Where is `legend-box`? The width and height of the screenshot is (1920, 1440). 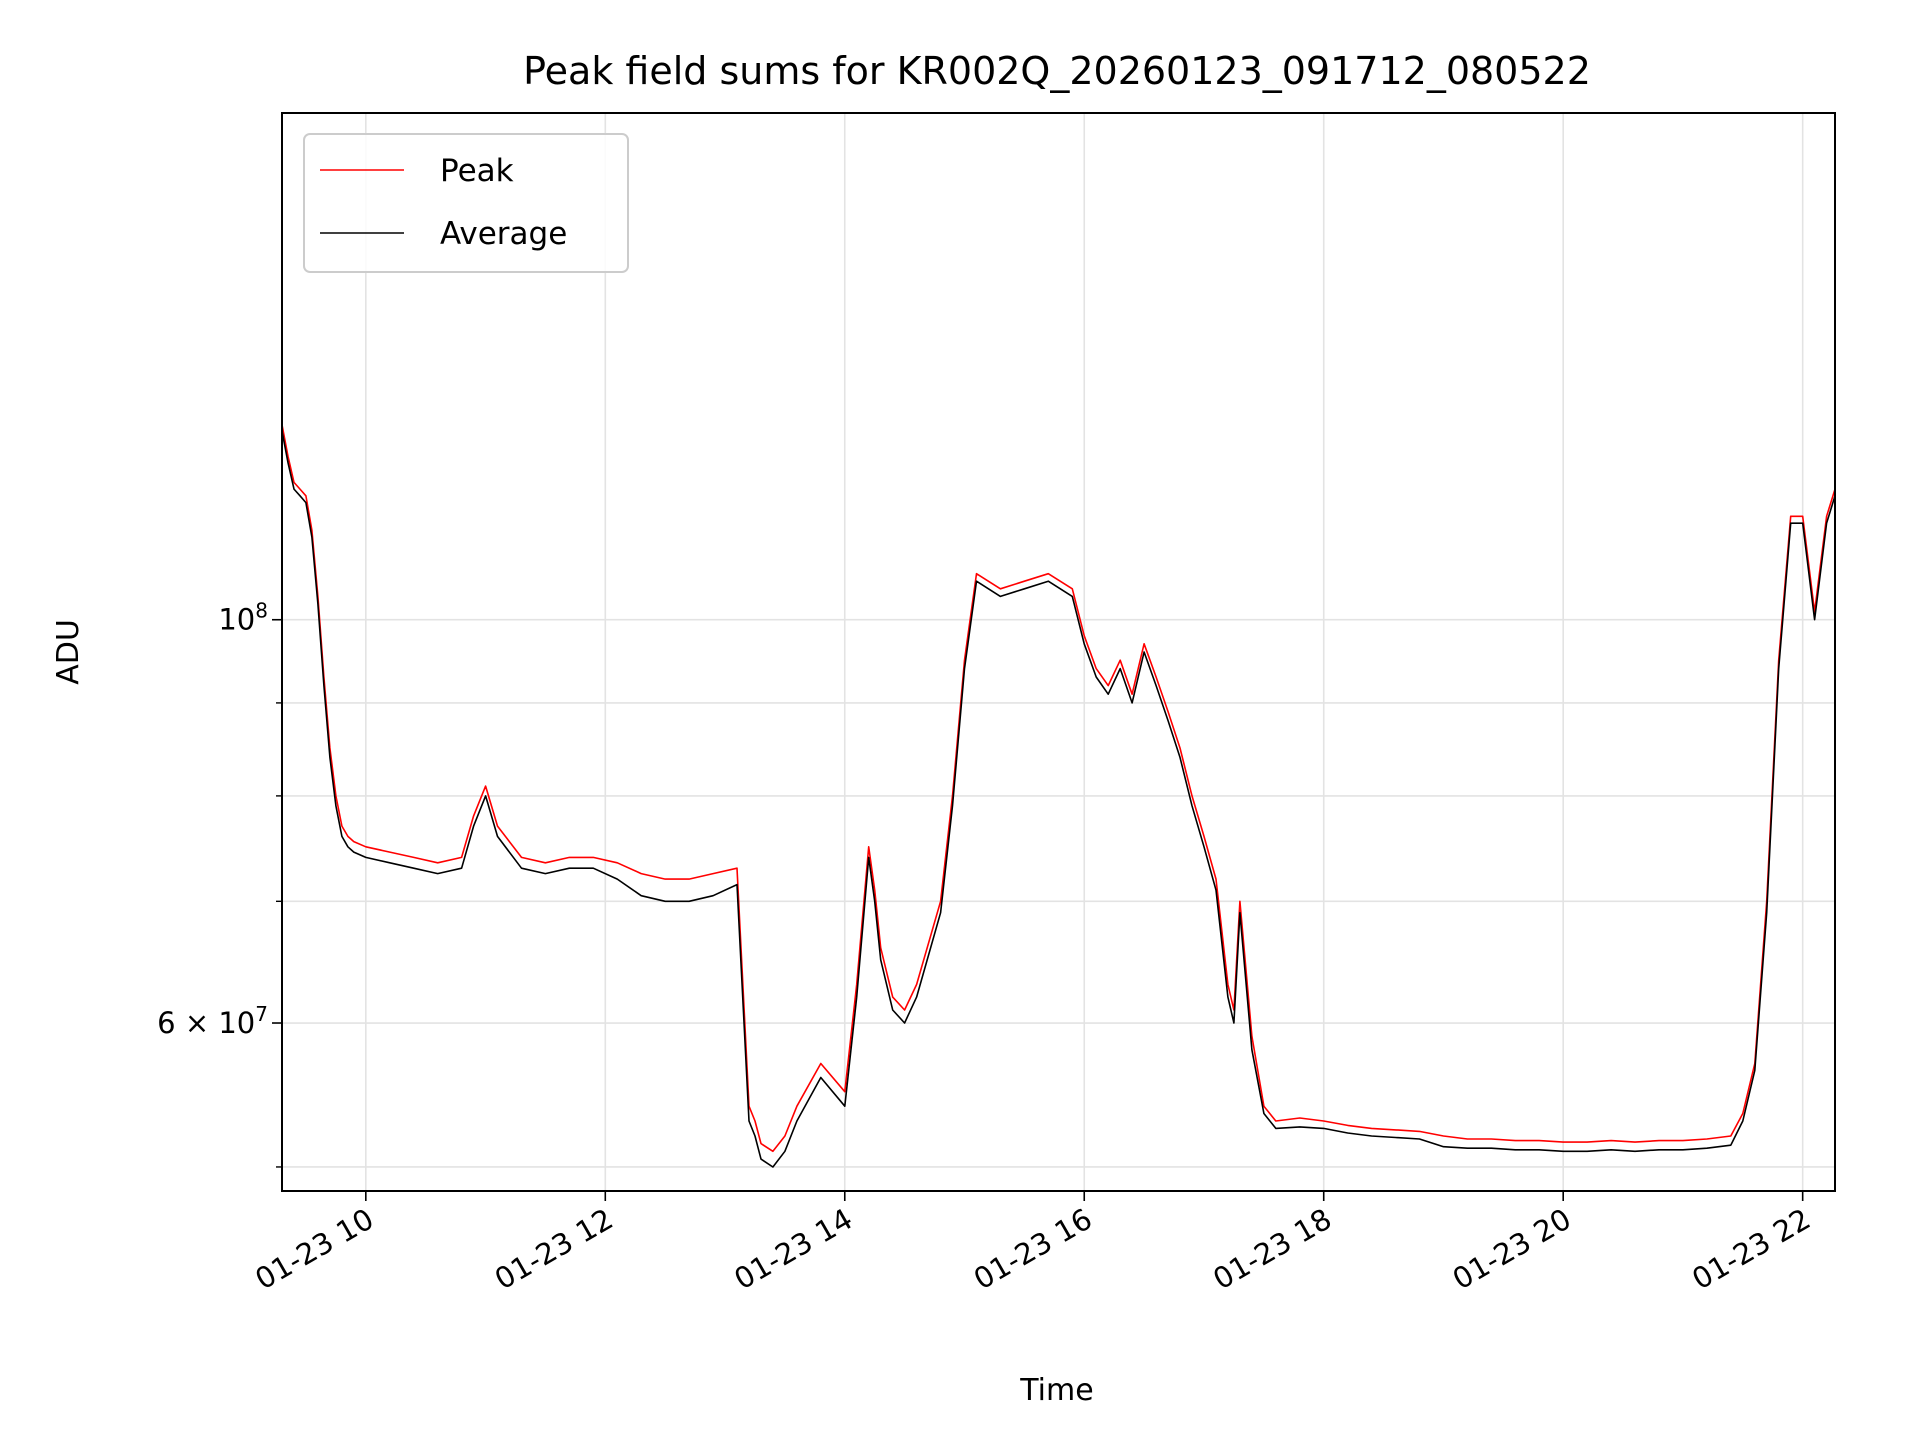 legend-box is located at coordinates (466, 203).